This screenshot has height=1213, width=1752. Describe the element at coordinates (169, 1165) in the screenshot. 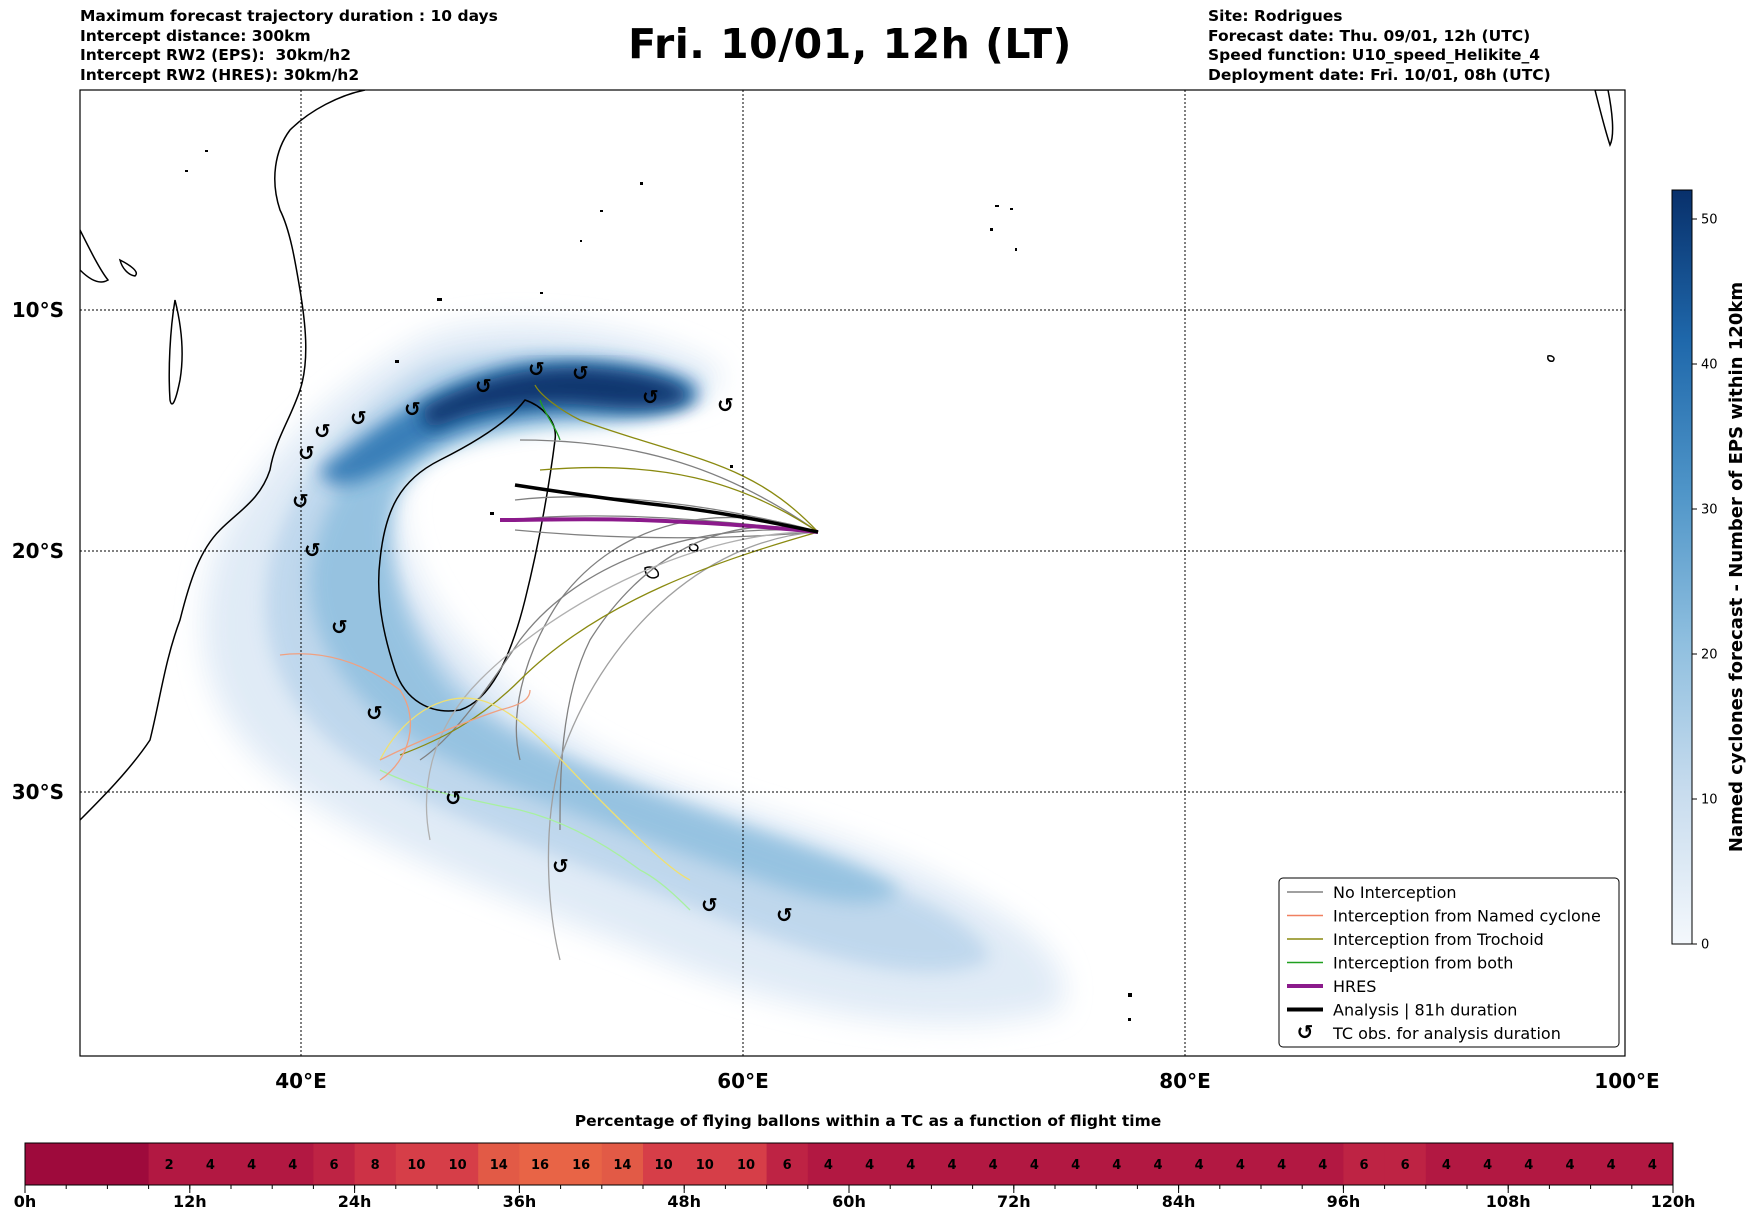

I see `percentage-cell-value: 2` at that location.